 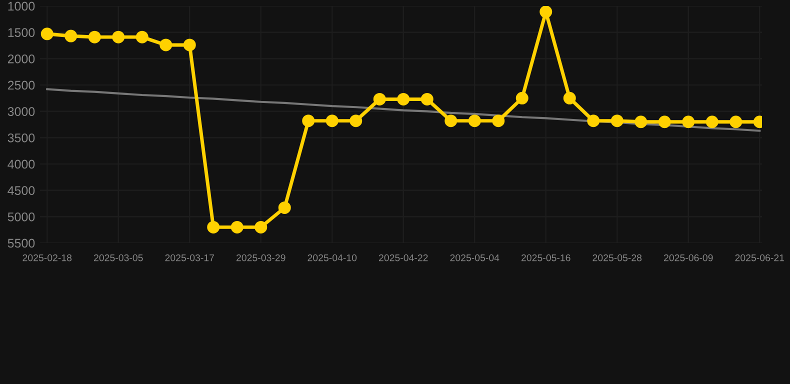 I want to click on y-tick-label: 3000, so click(x=21, y=111).